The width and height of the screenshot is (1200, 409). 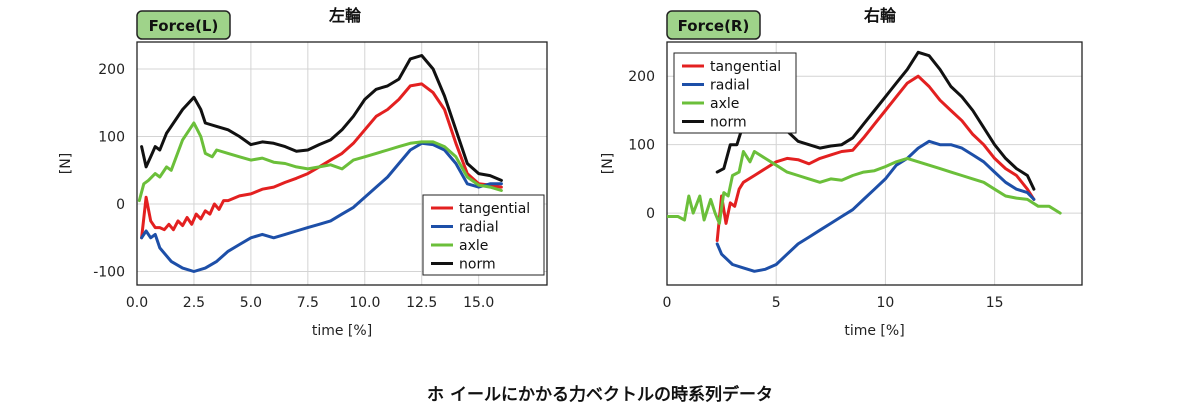 What do you see at coordinates (137, 303) in the screenshot?
I see `x-tick-label: 0.0` at bounding box center [137, 303].